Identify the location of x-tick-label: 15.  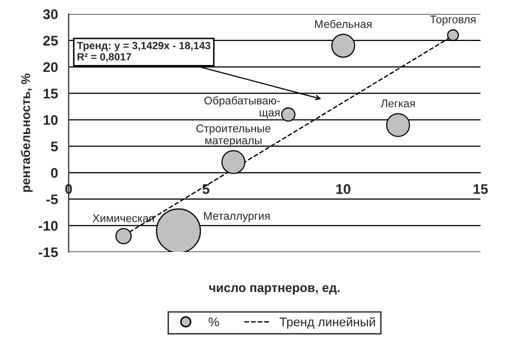
(481, 189).